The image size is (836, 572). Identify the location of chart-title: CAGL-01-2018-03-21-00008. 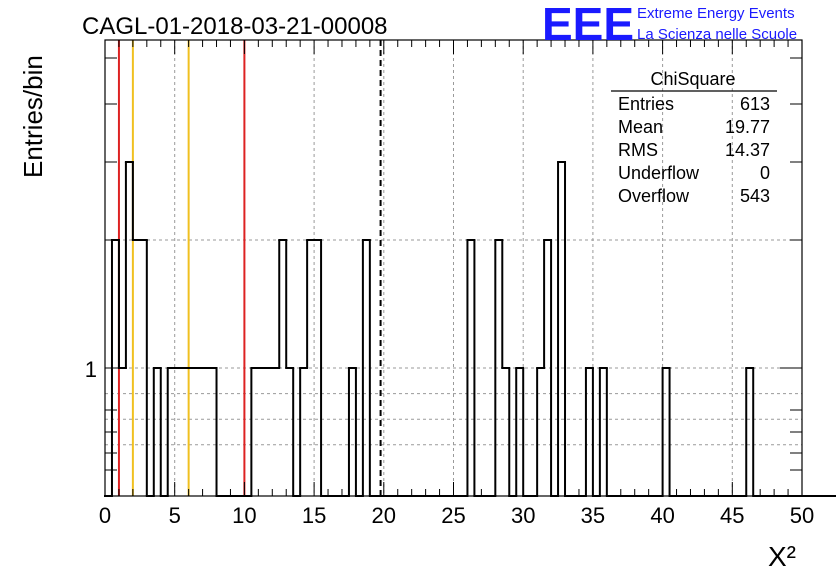
(235, 26).